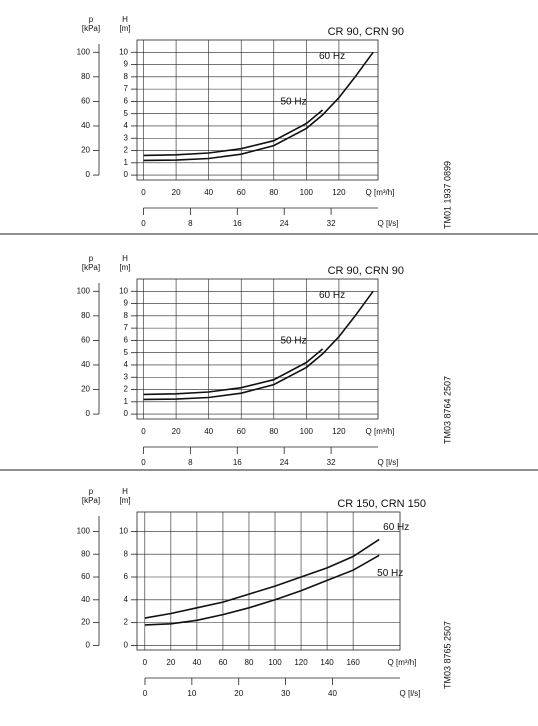 The width and height of the screenshot is (538, 726). What do you see at coordinates (447, 195) in the screenshot?
I see `figure-code: TM01 1937 0899` at bounding box center [447, 195].